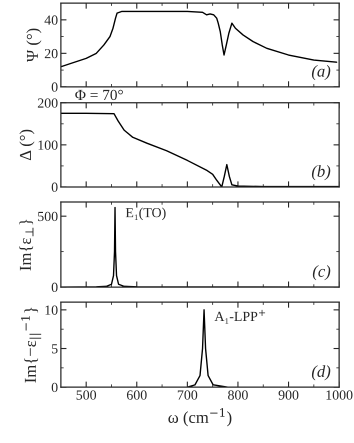 The height and width of the screenshot is (443, 354). Describe the element at coordinates (321, 172) in the screenshot. I see `annotation: (b)` at that location.